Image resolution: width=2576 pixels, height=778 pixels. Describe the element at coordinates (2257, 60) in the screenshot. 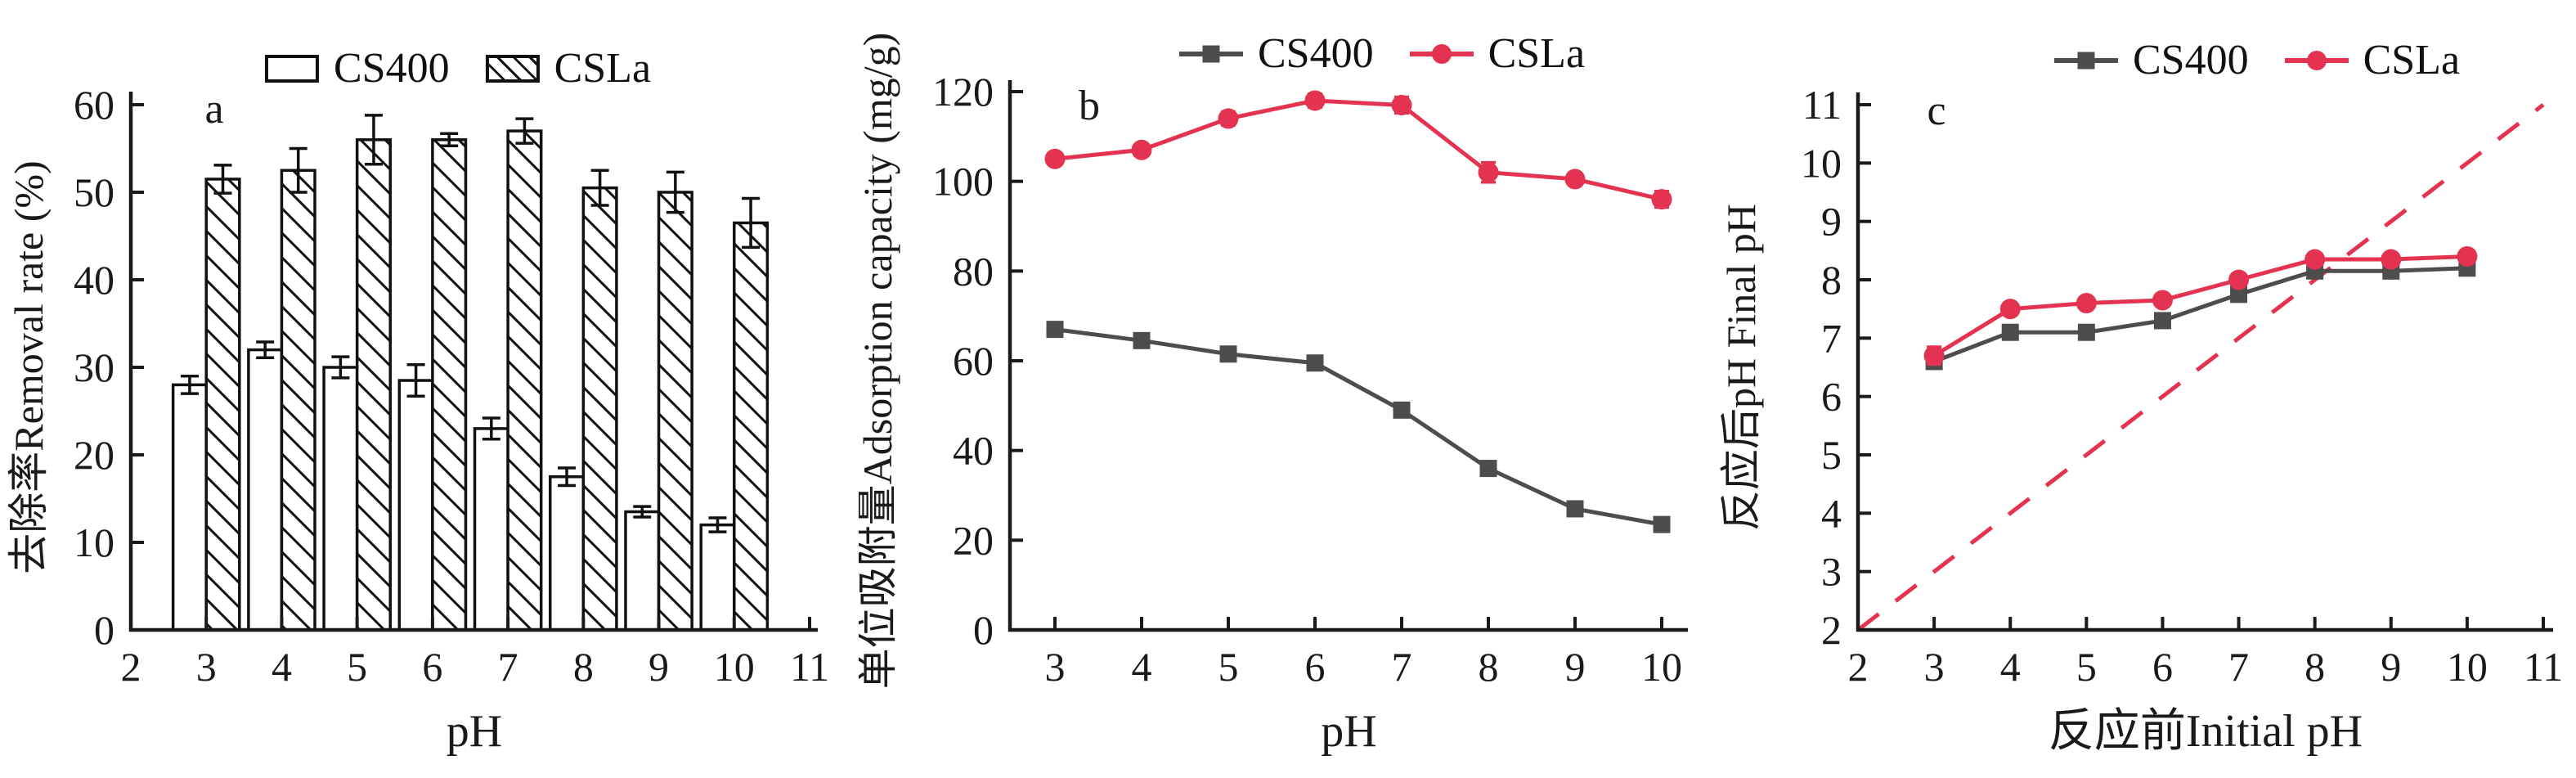

I see `legend-c: CS400 CSLa` at that location.